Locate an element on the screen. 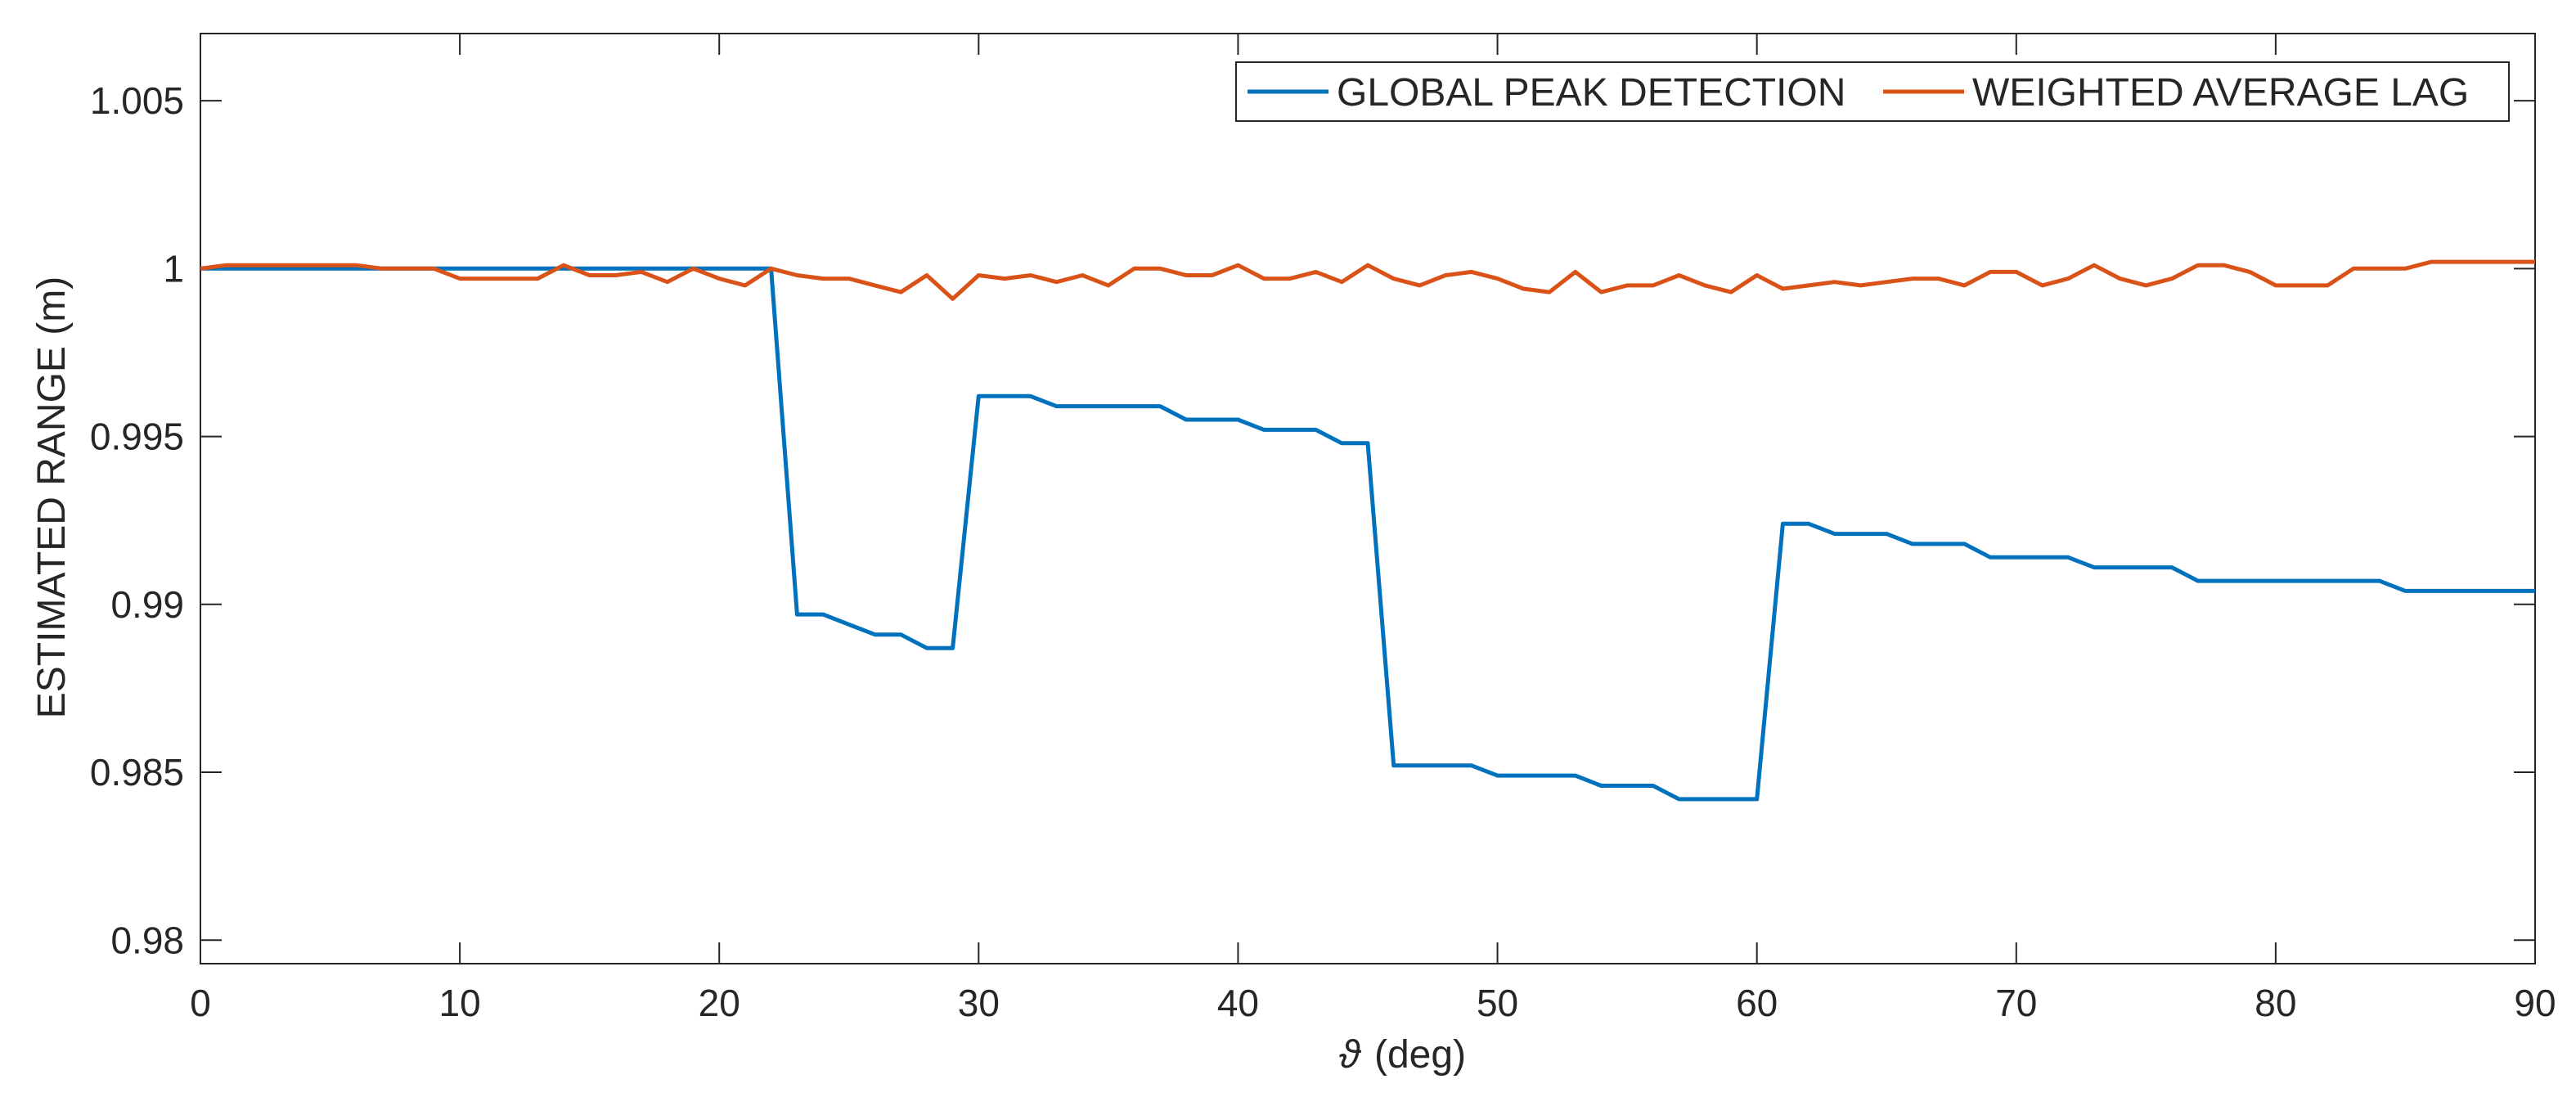 This screenshot has width=2576, height=1097. y-axis-title: ESTIMATED RANGE (m) is located at coordinates (52, 497).